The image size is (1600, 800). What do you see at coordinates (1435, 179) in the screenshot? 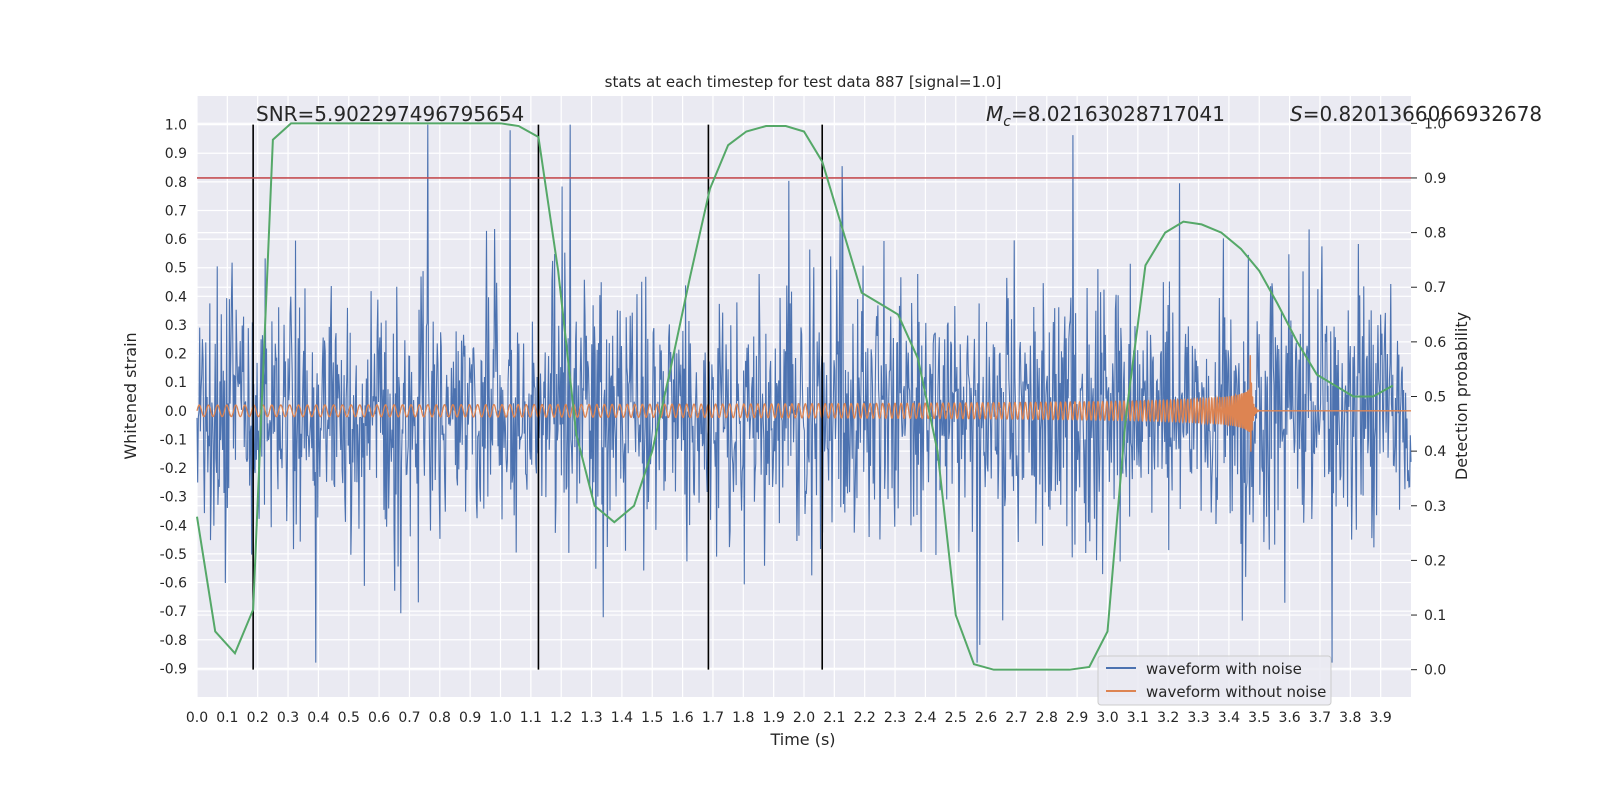
I see `y-right-tick-label: 0.9` at bounding box center [1435, 179].